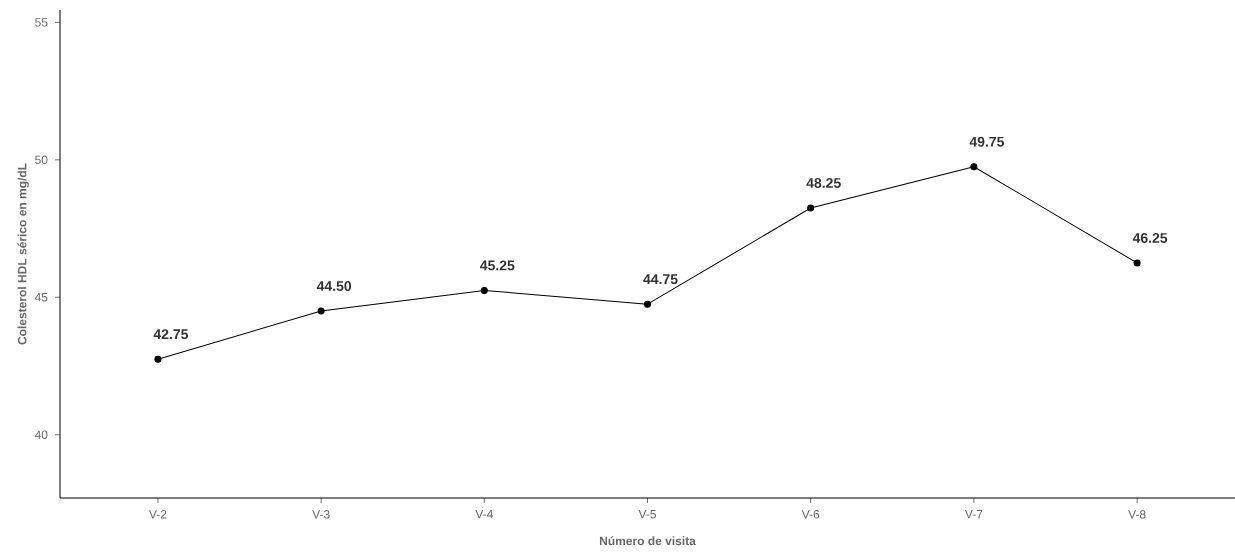  What do you see at coordinates (647, 514) in the screenshot?
I see `x-tick-label: V-5` at bounding box center [647, 514].